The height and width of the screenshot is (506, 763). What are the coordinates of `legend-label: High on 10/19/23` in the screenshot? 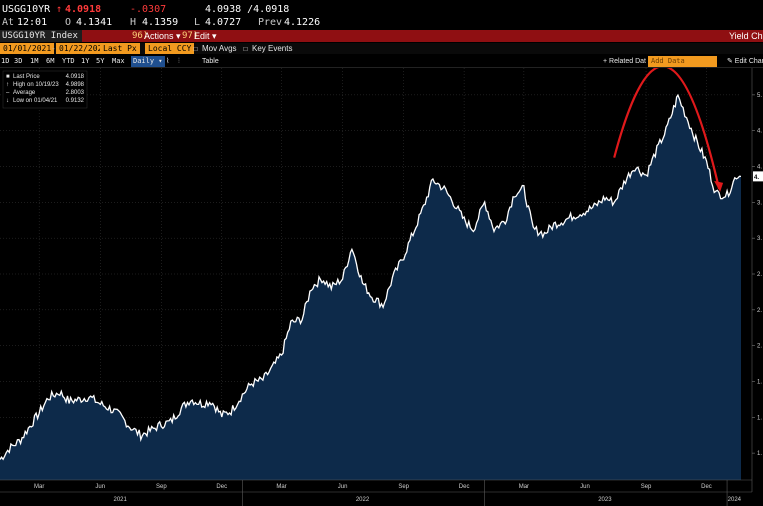 It's located at (36, 85).